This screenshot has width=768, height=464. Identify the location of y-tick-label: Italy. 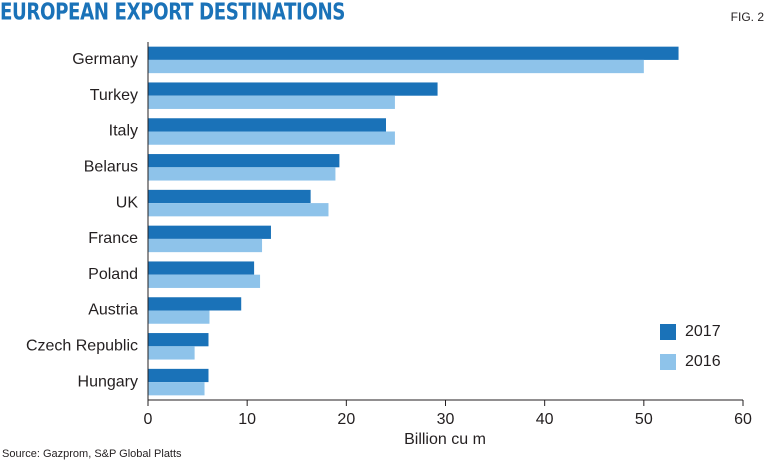
(123, 131).